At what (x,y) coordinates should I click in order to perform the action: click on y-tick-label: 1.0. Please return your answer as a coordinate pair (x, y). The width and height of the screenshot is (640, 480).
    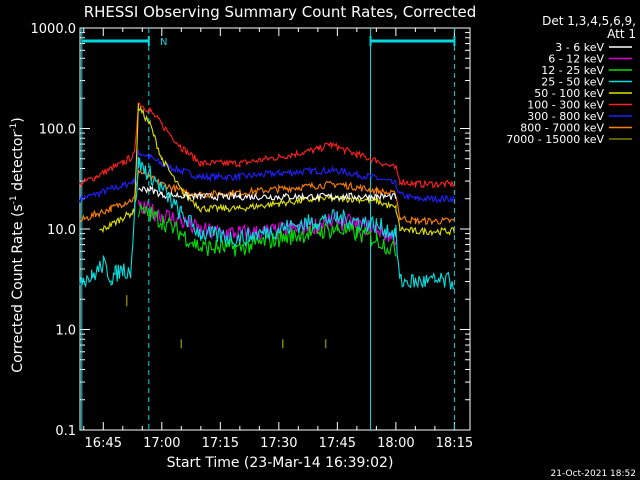
    Looking at the image, I should click on (65, 331).